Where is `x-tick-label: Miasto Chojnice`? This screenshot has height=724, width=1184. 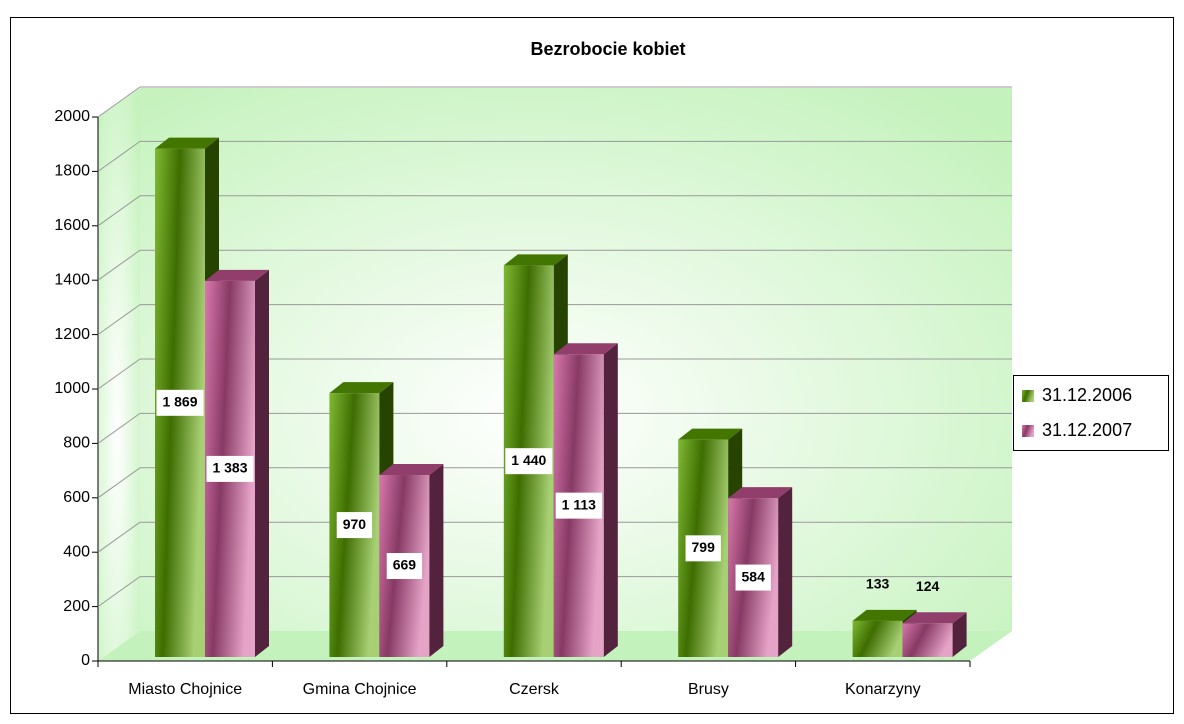 x-tick-label: Miasto Chojnice is located at coordinates (185, 689).